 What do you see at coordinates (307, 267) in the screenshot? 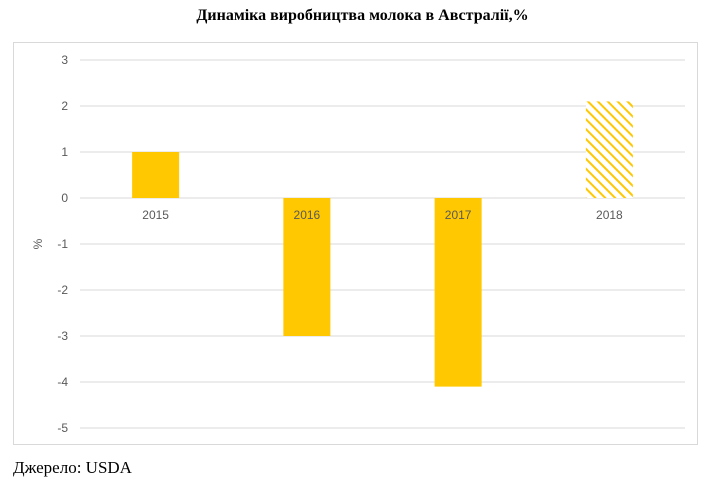
I see `bar-2016` at bounding box center [307, 267].